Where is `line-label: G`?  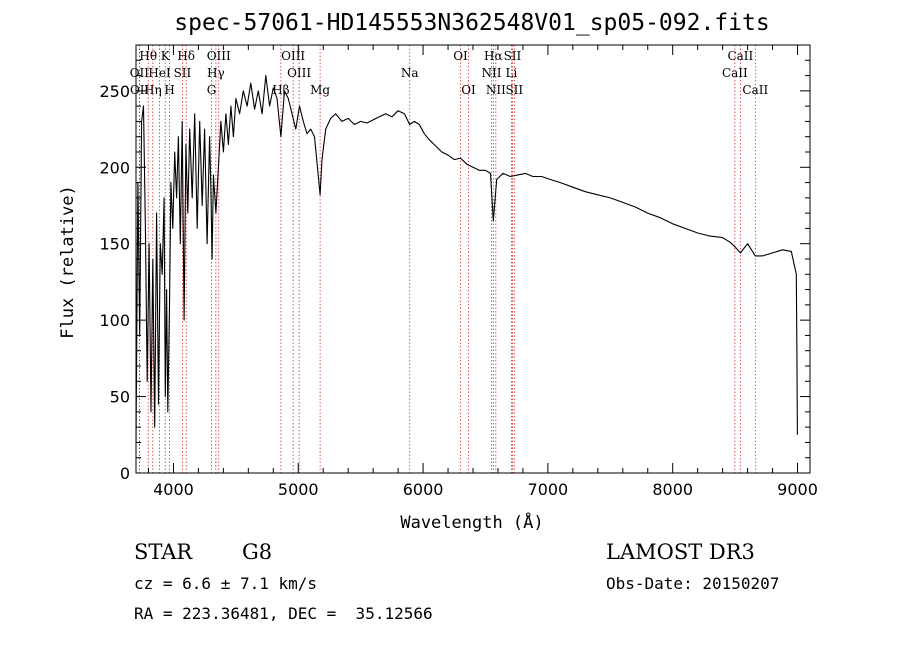
line-label: G is located at coordinates (212, 90).